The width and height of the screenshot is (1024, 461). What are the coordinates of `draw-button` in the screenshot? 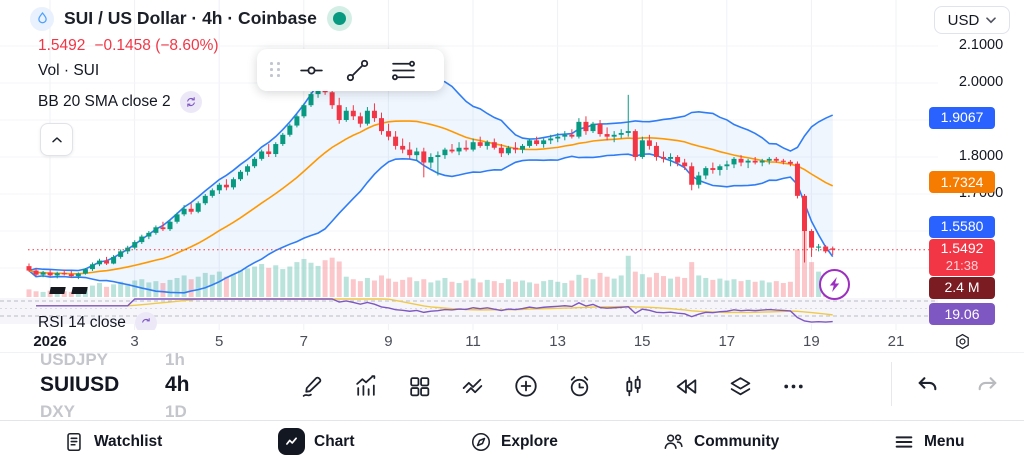 It's located at (312, 386).